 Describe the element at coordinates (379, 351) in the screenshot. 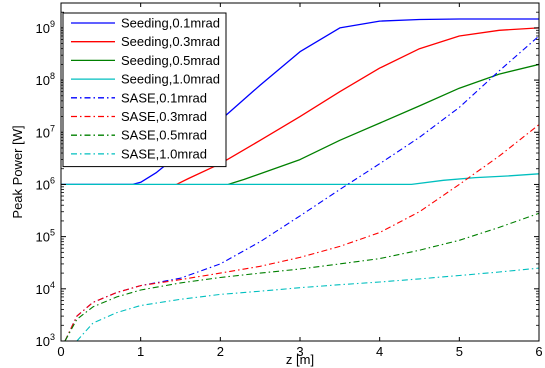

I see `x-tick-label: 4` at that location.